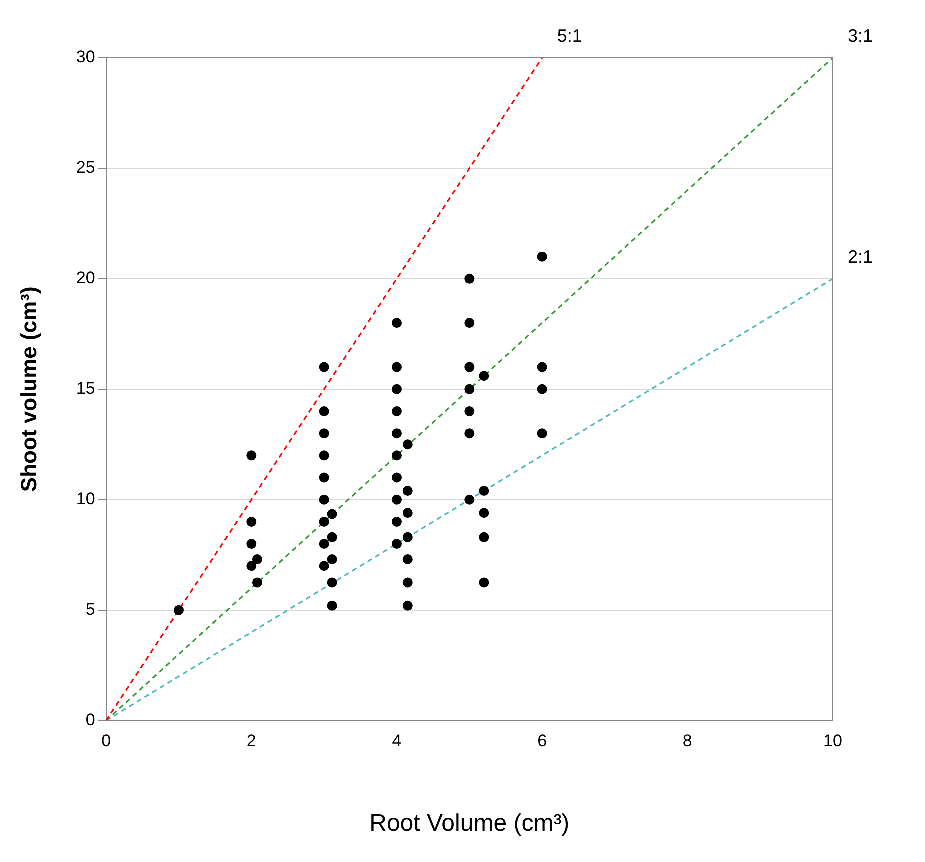 This screenshot has width=925, height=862. I want to click on x-tick-label: 2, so click(251, 741).